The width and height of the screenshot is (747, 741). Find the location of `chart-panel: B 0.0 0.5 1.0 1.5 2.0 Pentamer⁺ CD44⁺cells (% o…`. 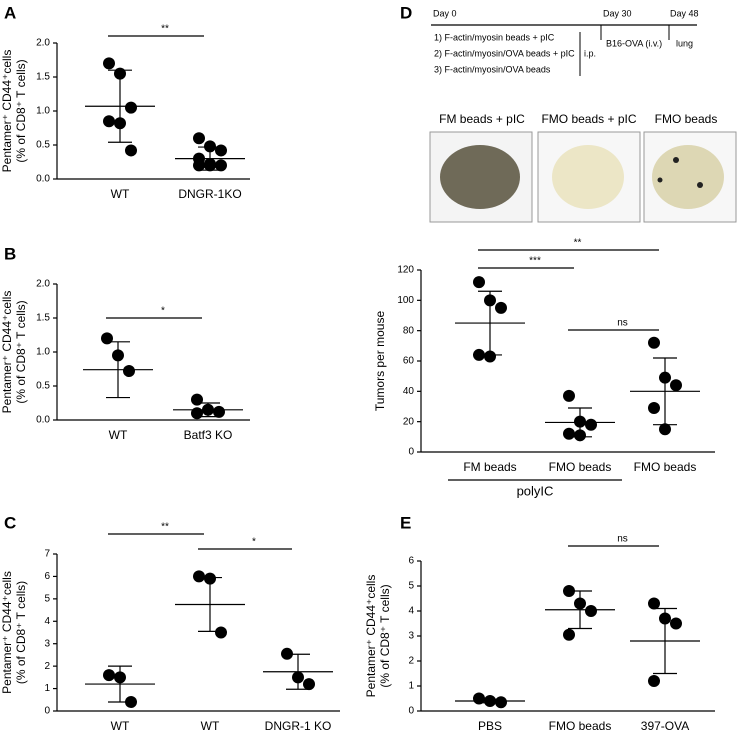

chart-panel: B 0.0 0.5 1.0 1.5 2.0 Pentamer⁺ CD44⁺cells (% o… is located at coordinates (125, 343).